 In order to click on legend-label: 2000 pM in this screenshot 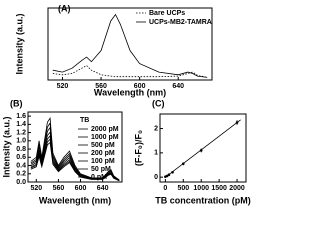, I will do `click(105, 129)`.